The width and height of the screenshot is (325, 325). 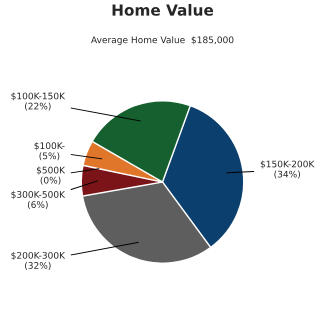 What do you see at coordinates (50, 180) in the screenshot?
I see `text: (0%)` at bounding box center [50, 180].